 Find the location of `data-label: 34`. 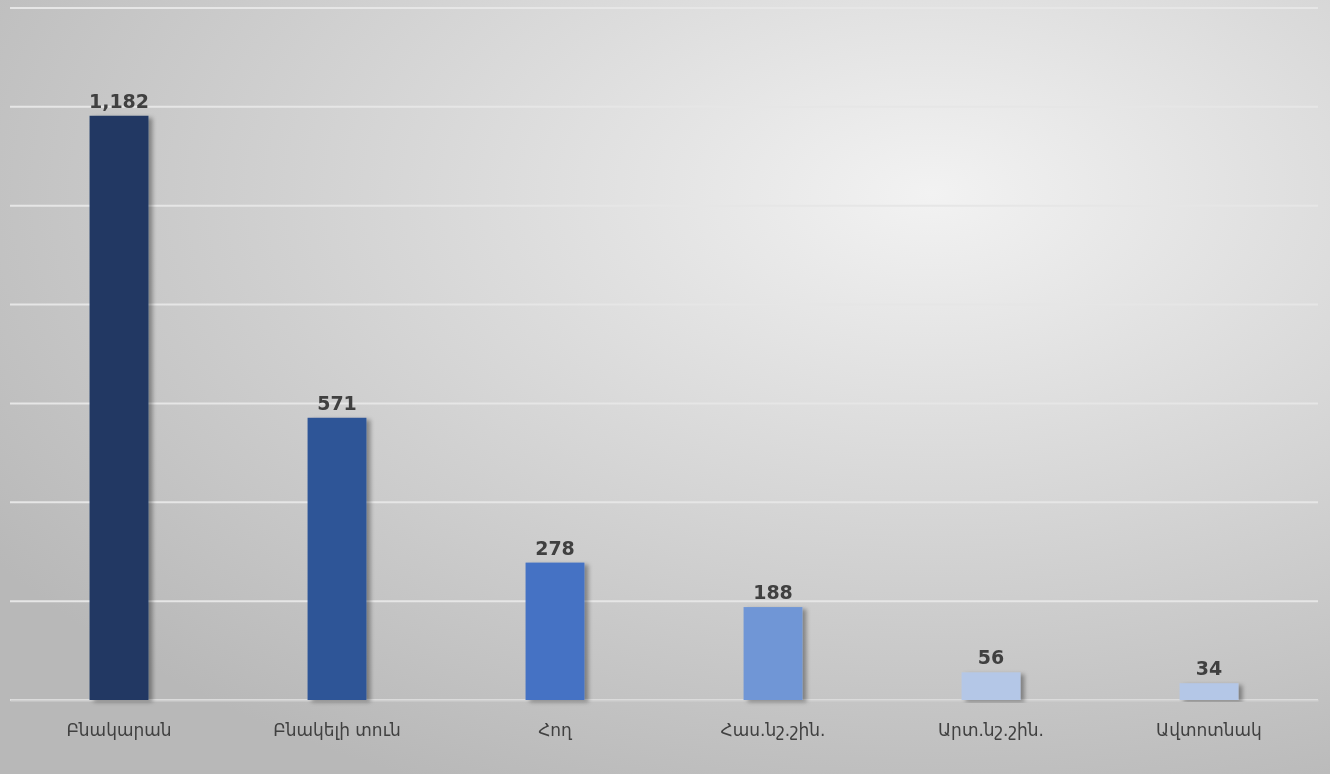

data-label: 34 is located at coordinates (1209, 668).